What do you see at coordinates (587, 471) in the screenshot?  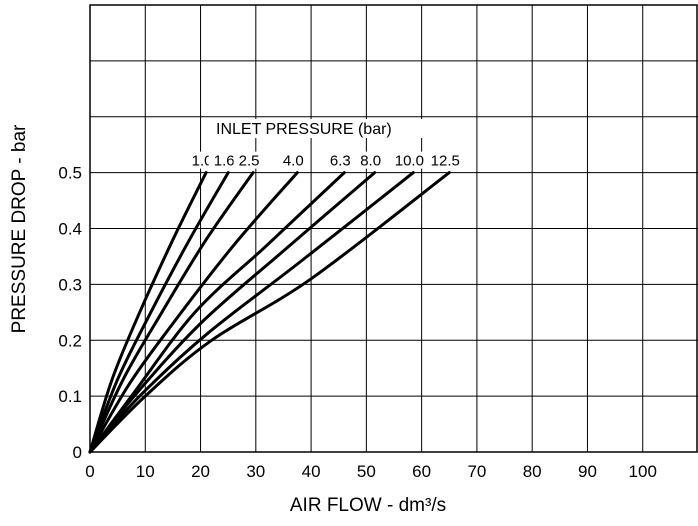 I see `x-tick-label: 90` at bounding box center [587, 471].